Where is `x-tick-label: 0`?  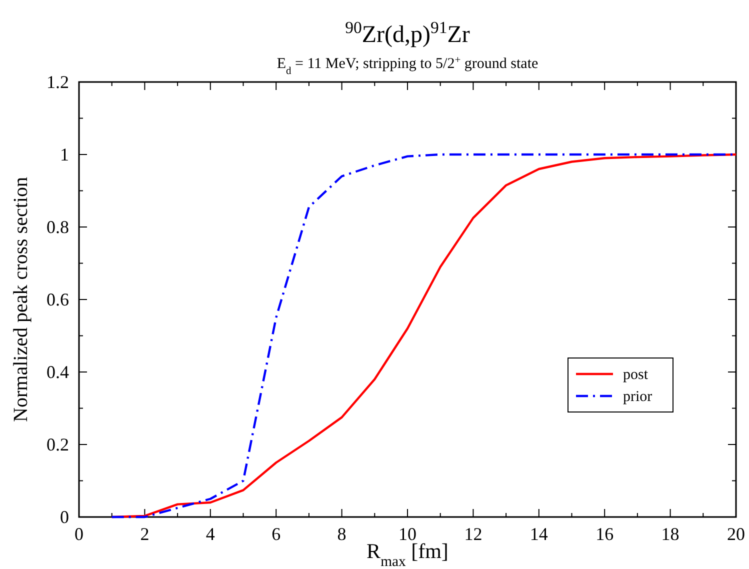
x-tick-label: 0 is located at coordinates (79, 534).